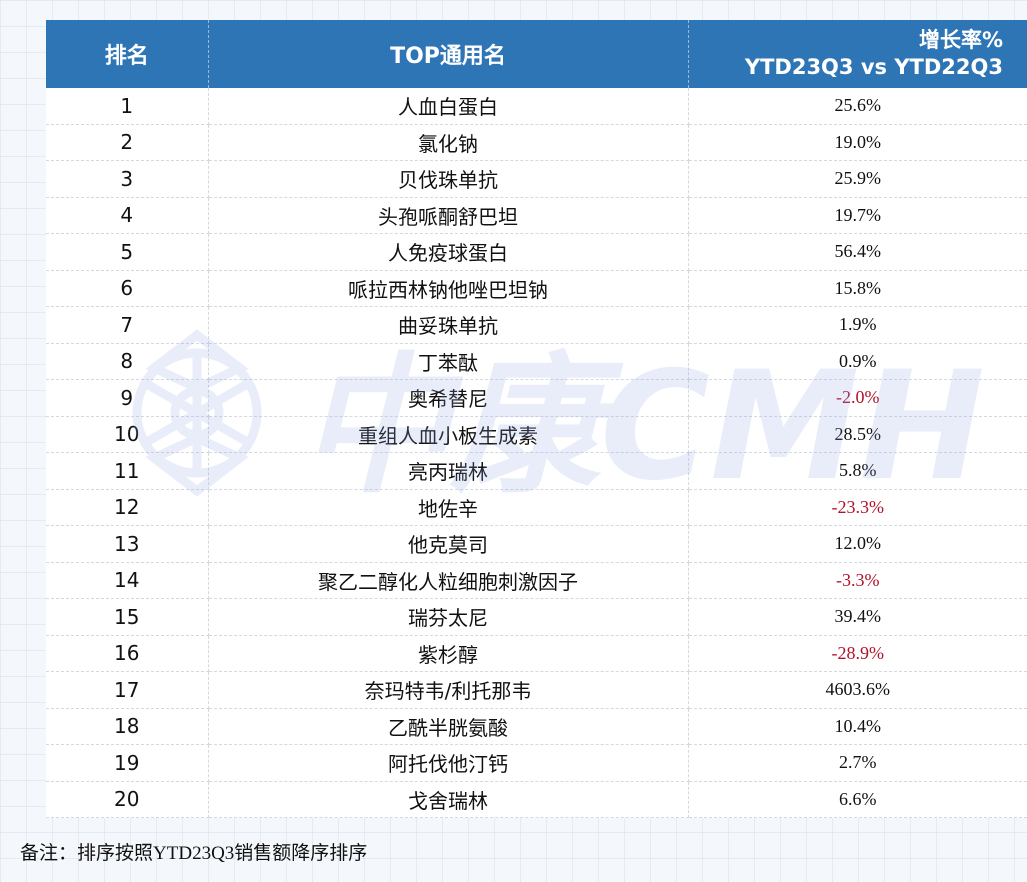 This screenshot has width=1027, height=882. What do you see at coordinates (448, 507) in the screenshot?
I see `cell-generic-name: 地佐辛` at bounding box center [448, 507].